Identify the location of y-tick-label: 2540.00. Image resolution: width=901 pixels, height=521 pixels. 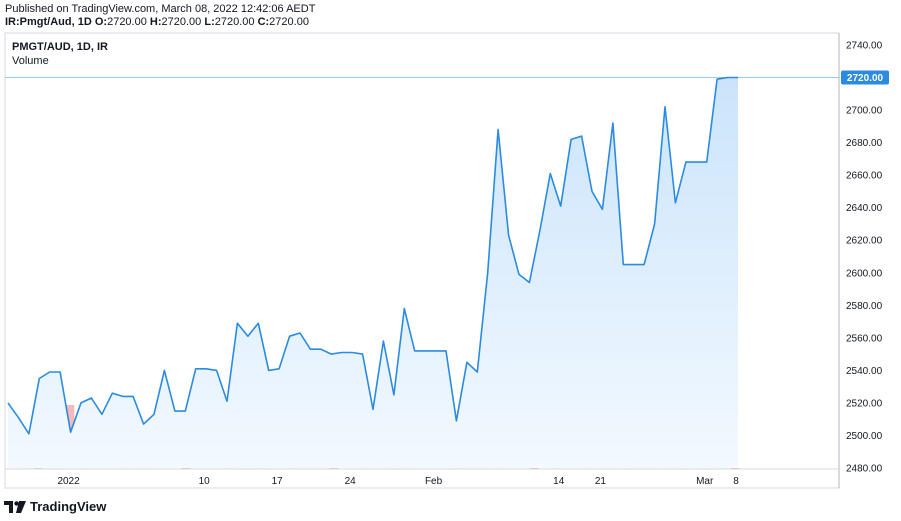
(864, 371).